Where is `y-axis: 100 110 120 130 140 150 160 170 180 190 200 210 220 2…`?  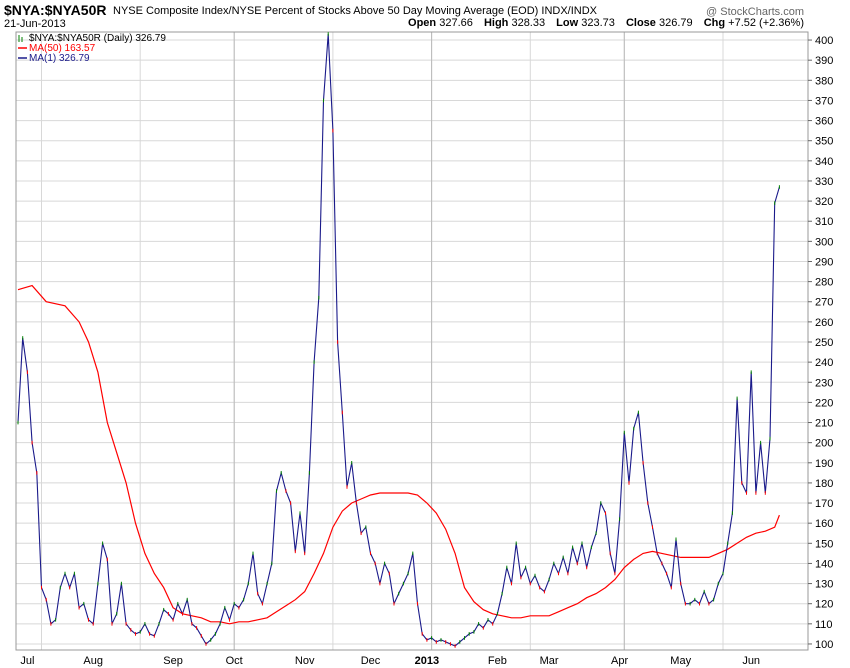 y-axis: 100 110 120 130 140 150 160 170 180 190 200 210 220 2… is located at coordinates (820, 343).